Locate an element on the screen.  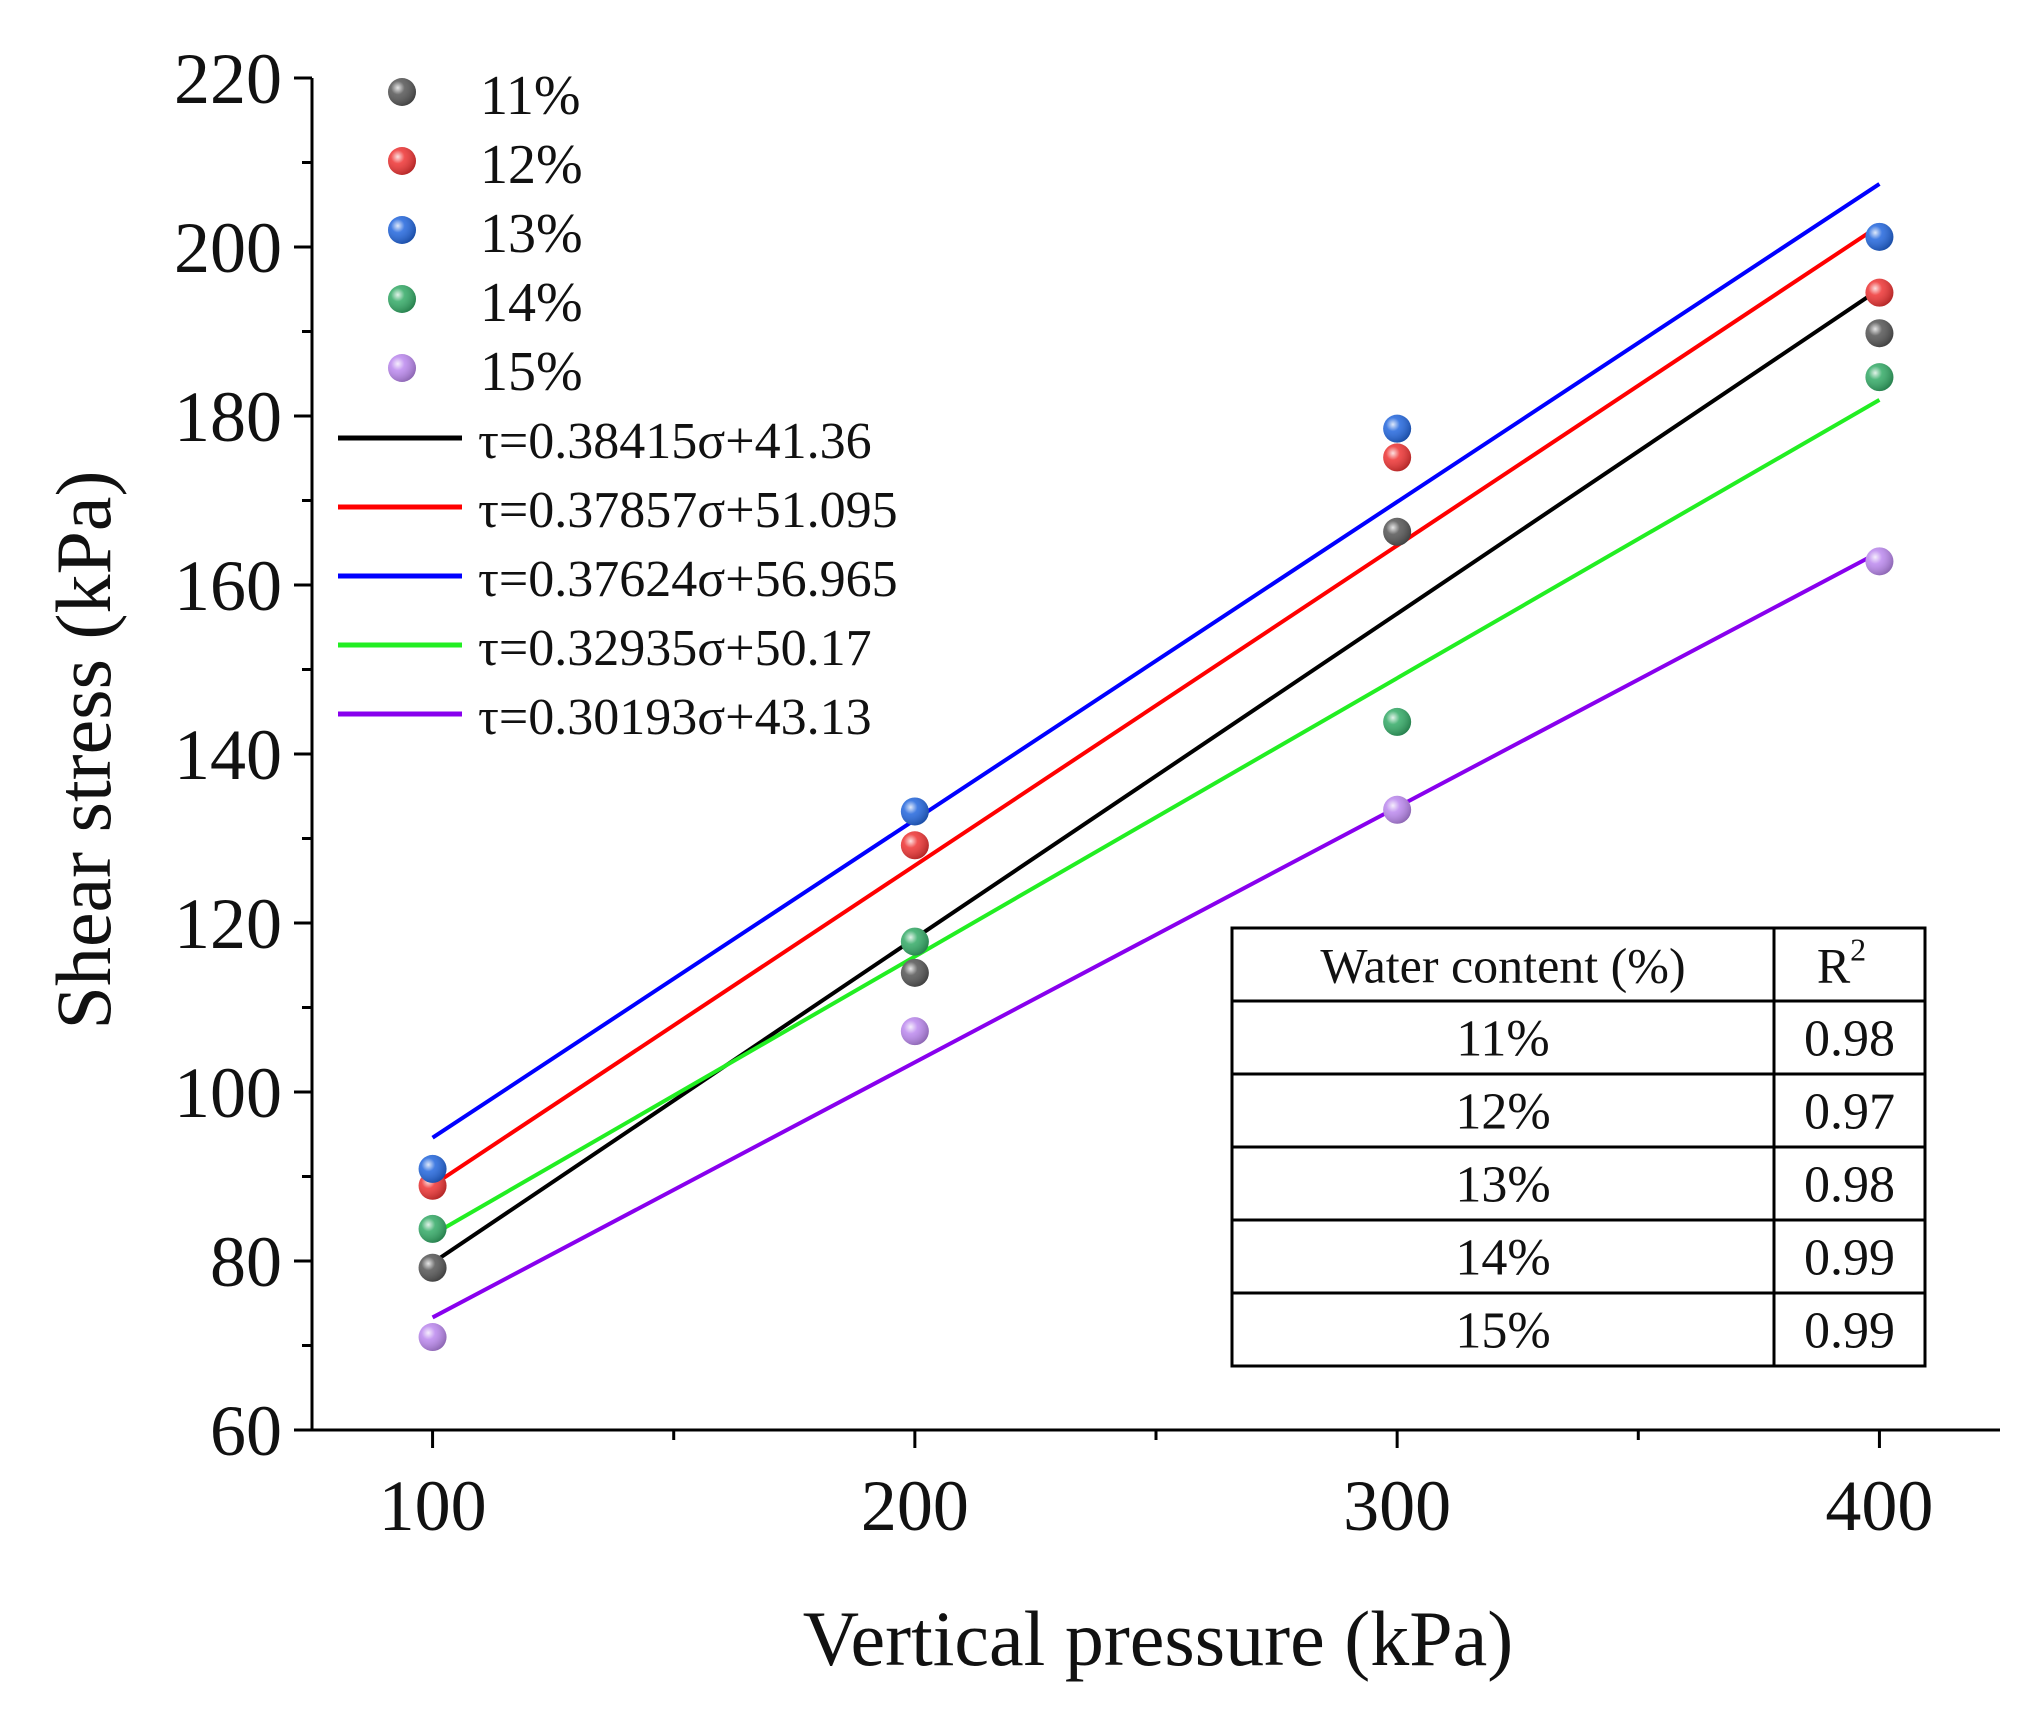
x-axis-title: Vertical pressure (kPa) is located at coordinates (1158, 1638).